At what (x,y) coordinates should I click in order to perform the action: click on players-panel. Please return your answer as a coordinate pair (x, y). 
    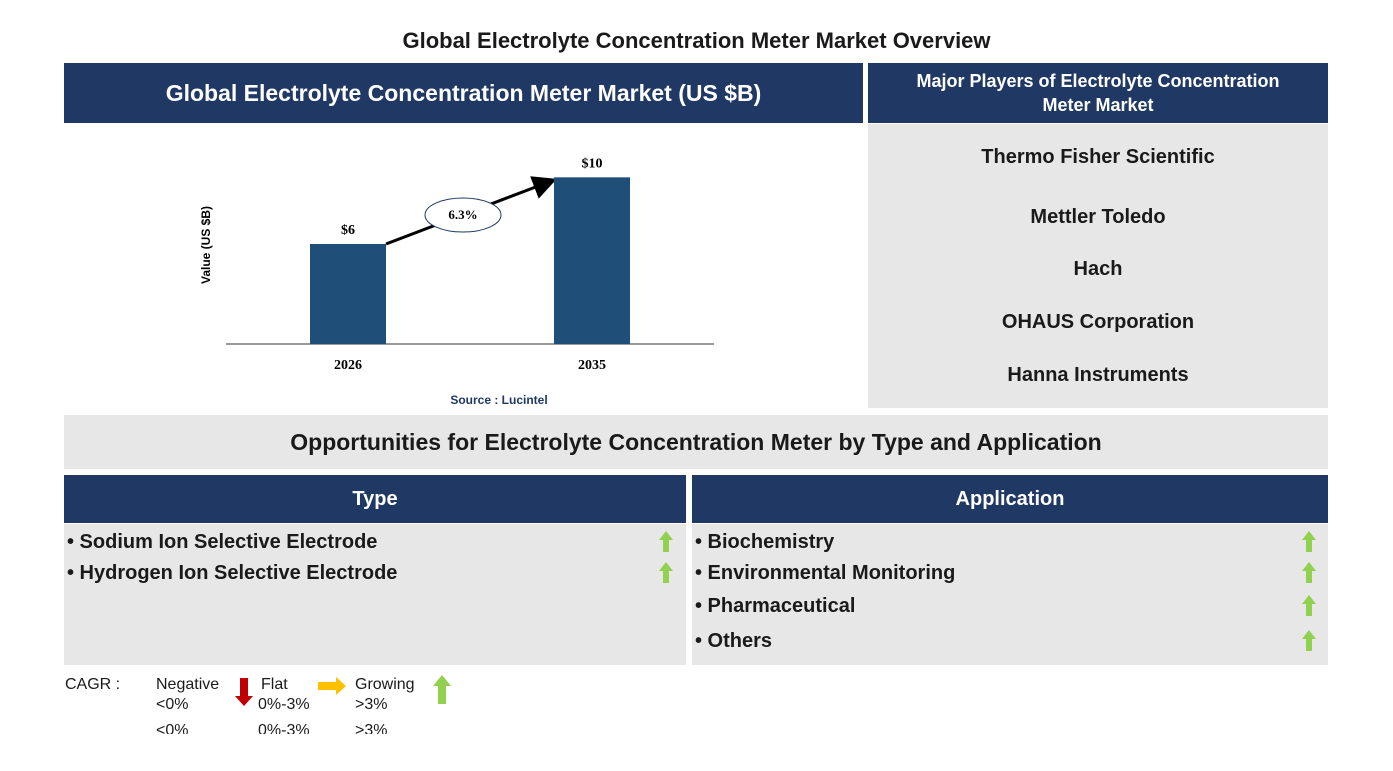
    Looking at the image, I should click on (1098, 266).